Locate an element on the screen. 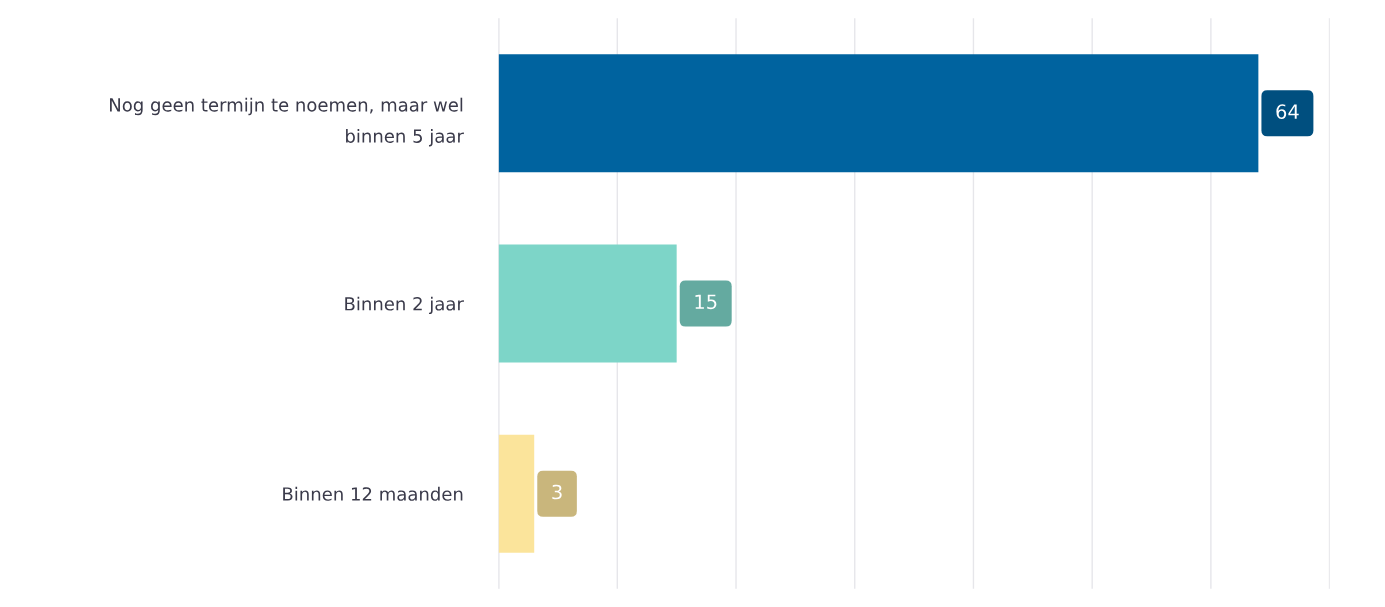  data-label: 3 is located at coordinates (557, 492).